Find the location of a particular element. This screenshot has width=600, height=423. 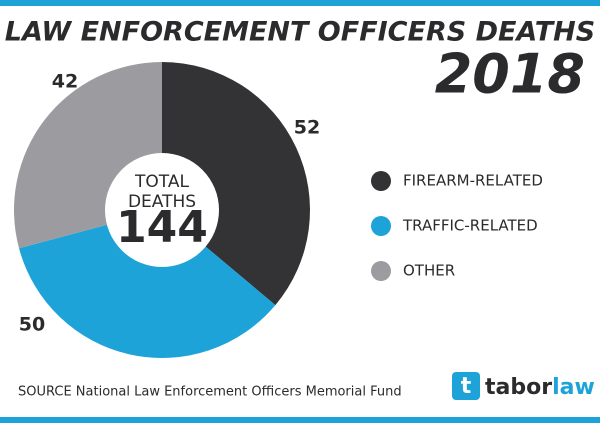

value-label: 42 is located at coordinates (65, 82).